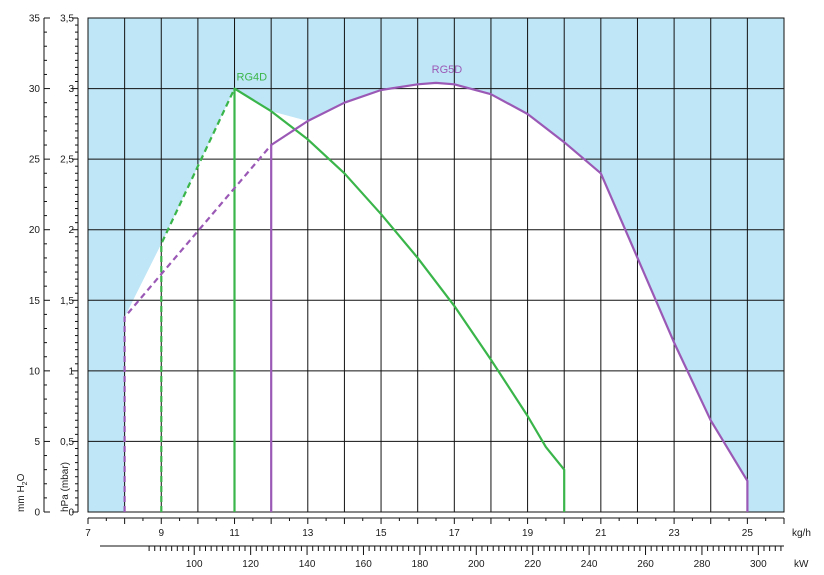 The width and height of the screenshot is (824, 575). What do you see at coordinates (801, 533) in the screenshot?
I see `x-axis-unit-kgh: kg/h` at bounding box center [801, 533].